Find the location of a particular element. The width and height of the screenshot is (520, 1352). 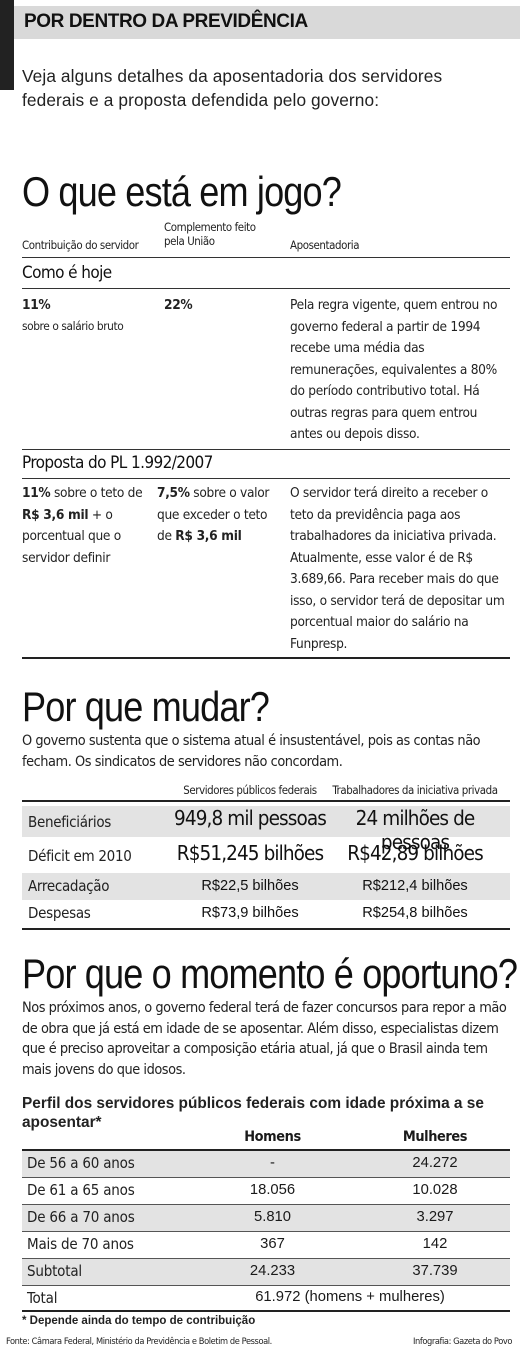

row-label: Arrecadação is located at coordinates (69, 886).